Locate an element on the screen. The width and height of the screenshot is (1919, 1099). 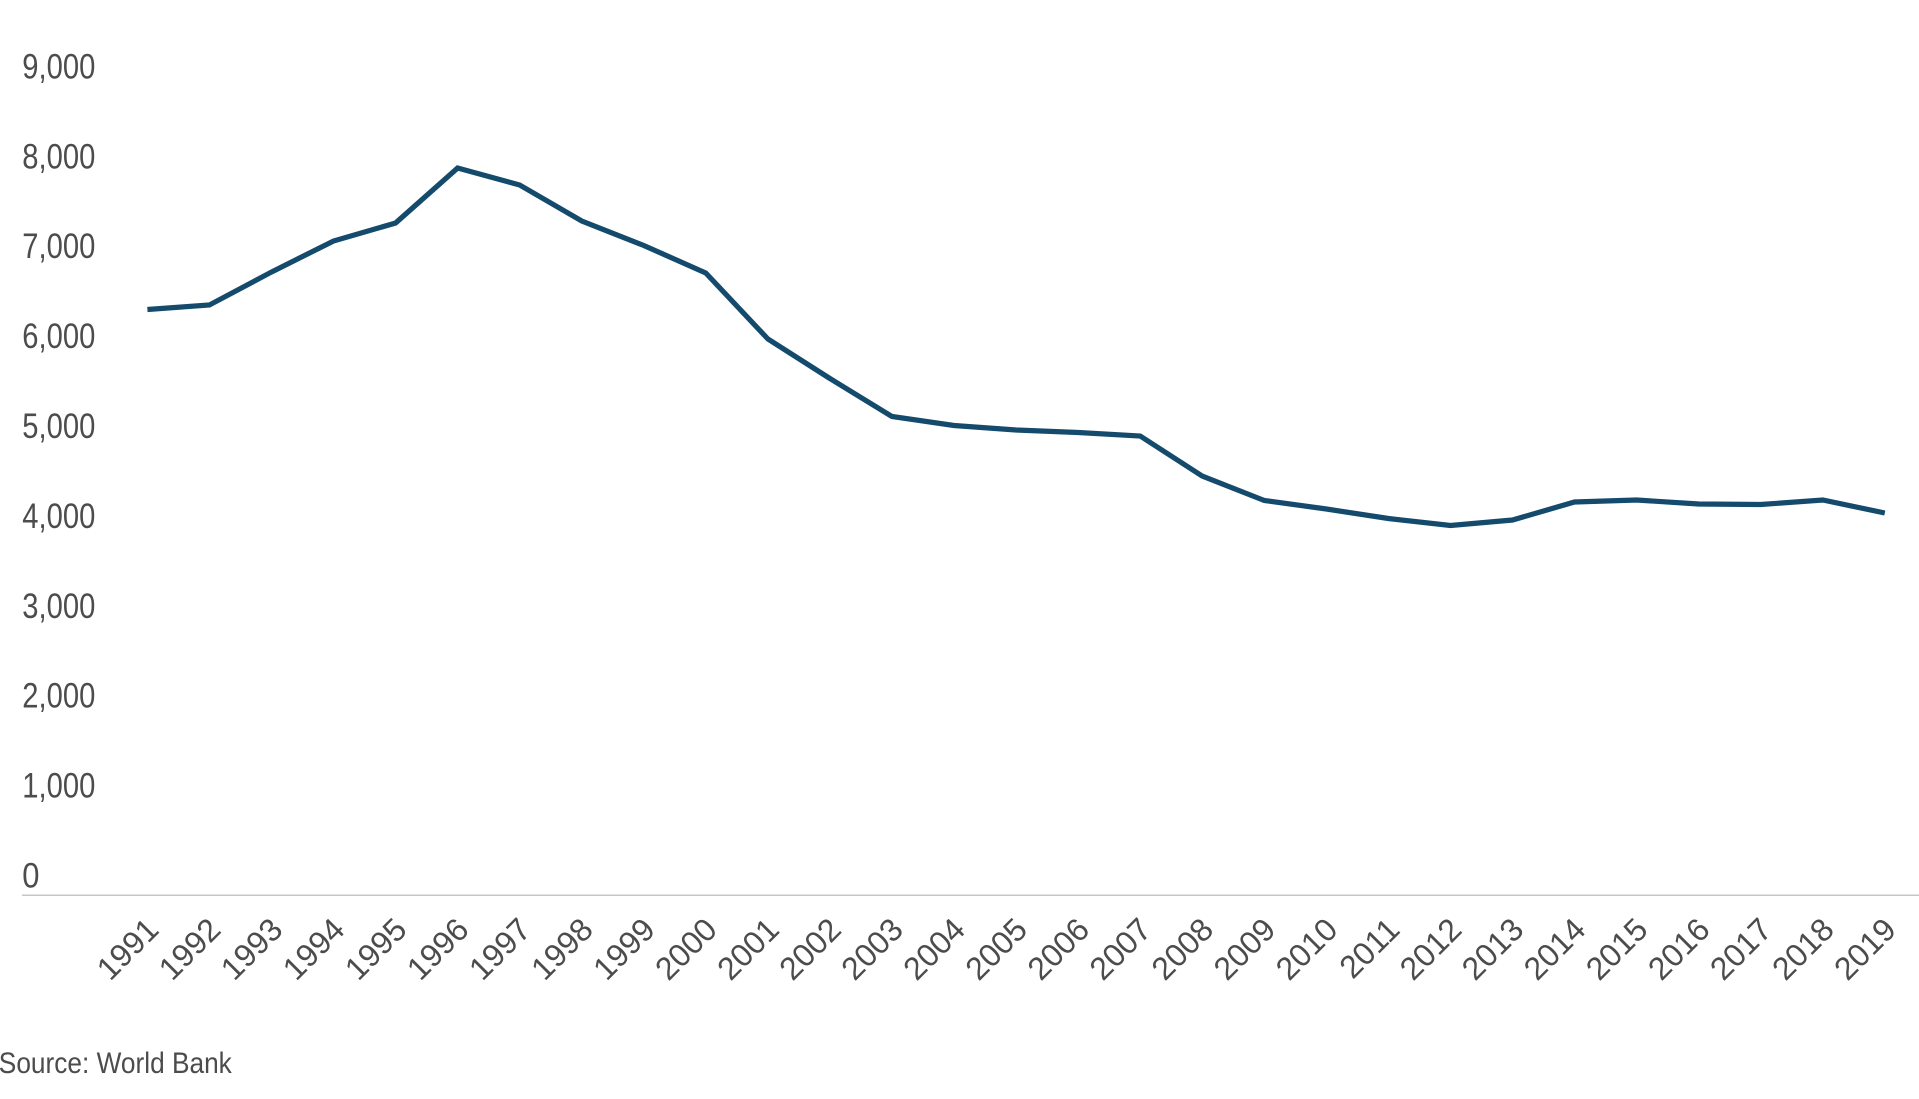
svg-text: 9,000 is located at coordinates (58, 67).